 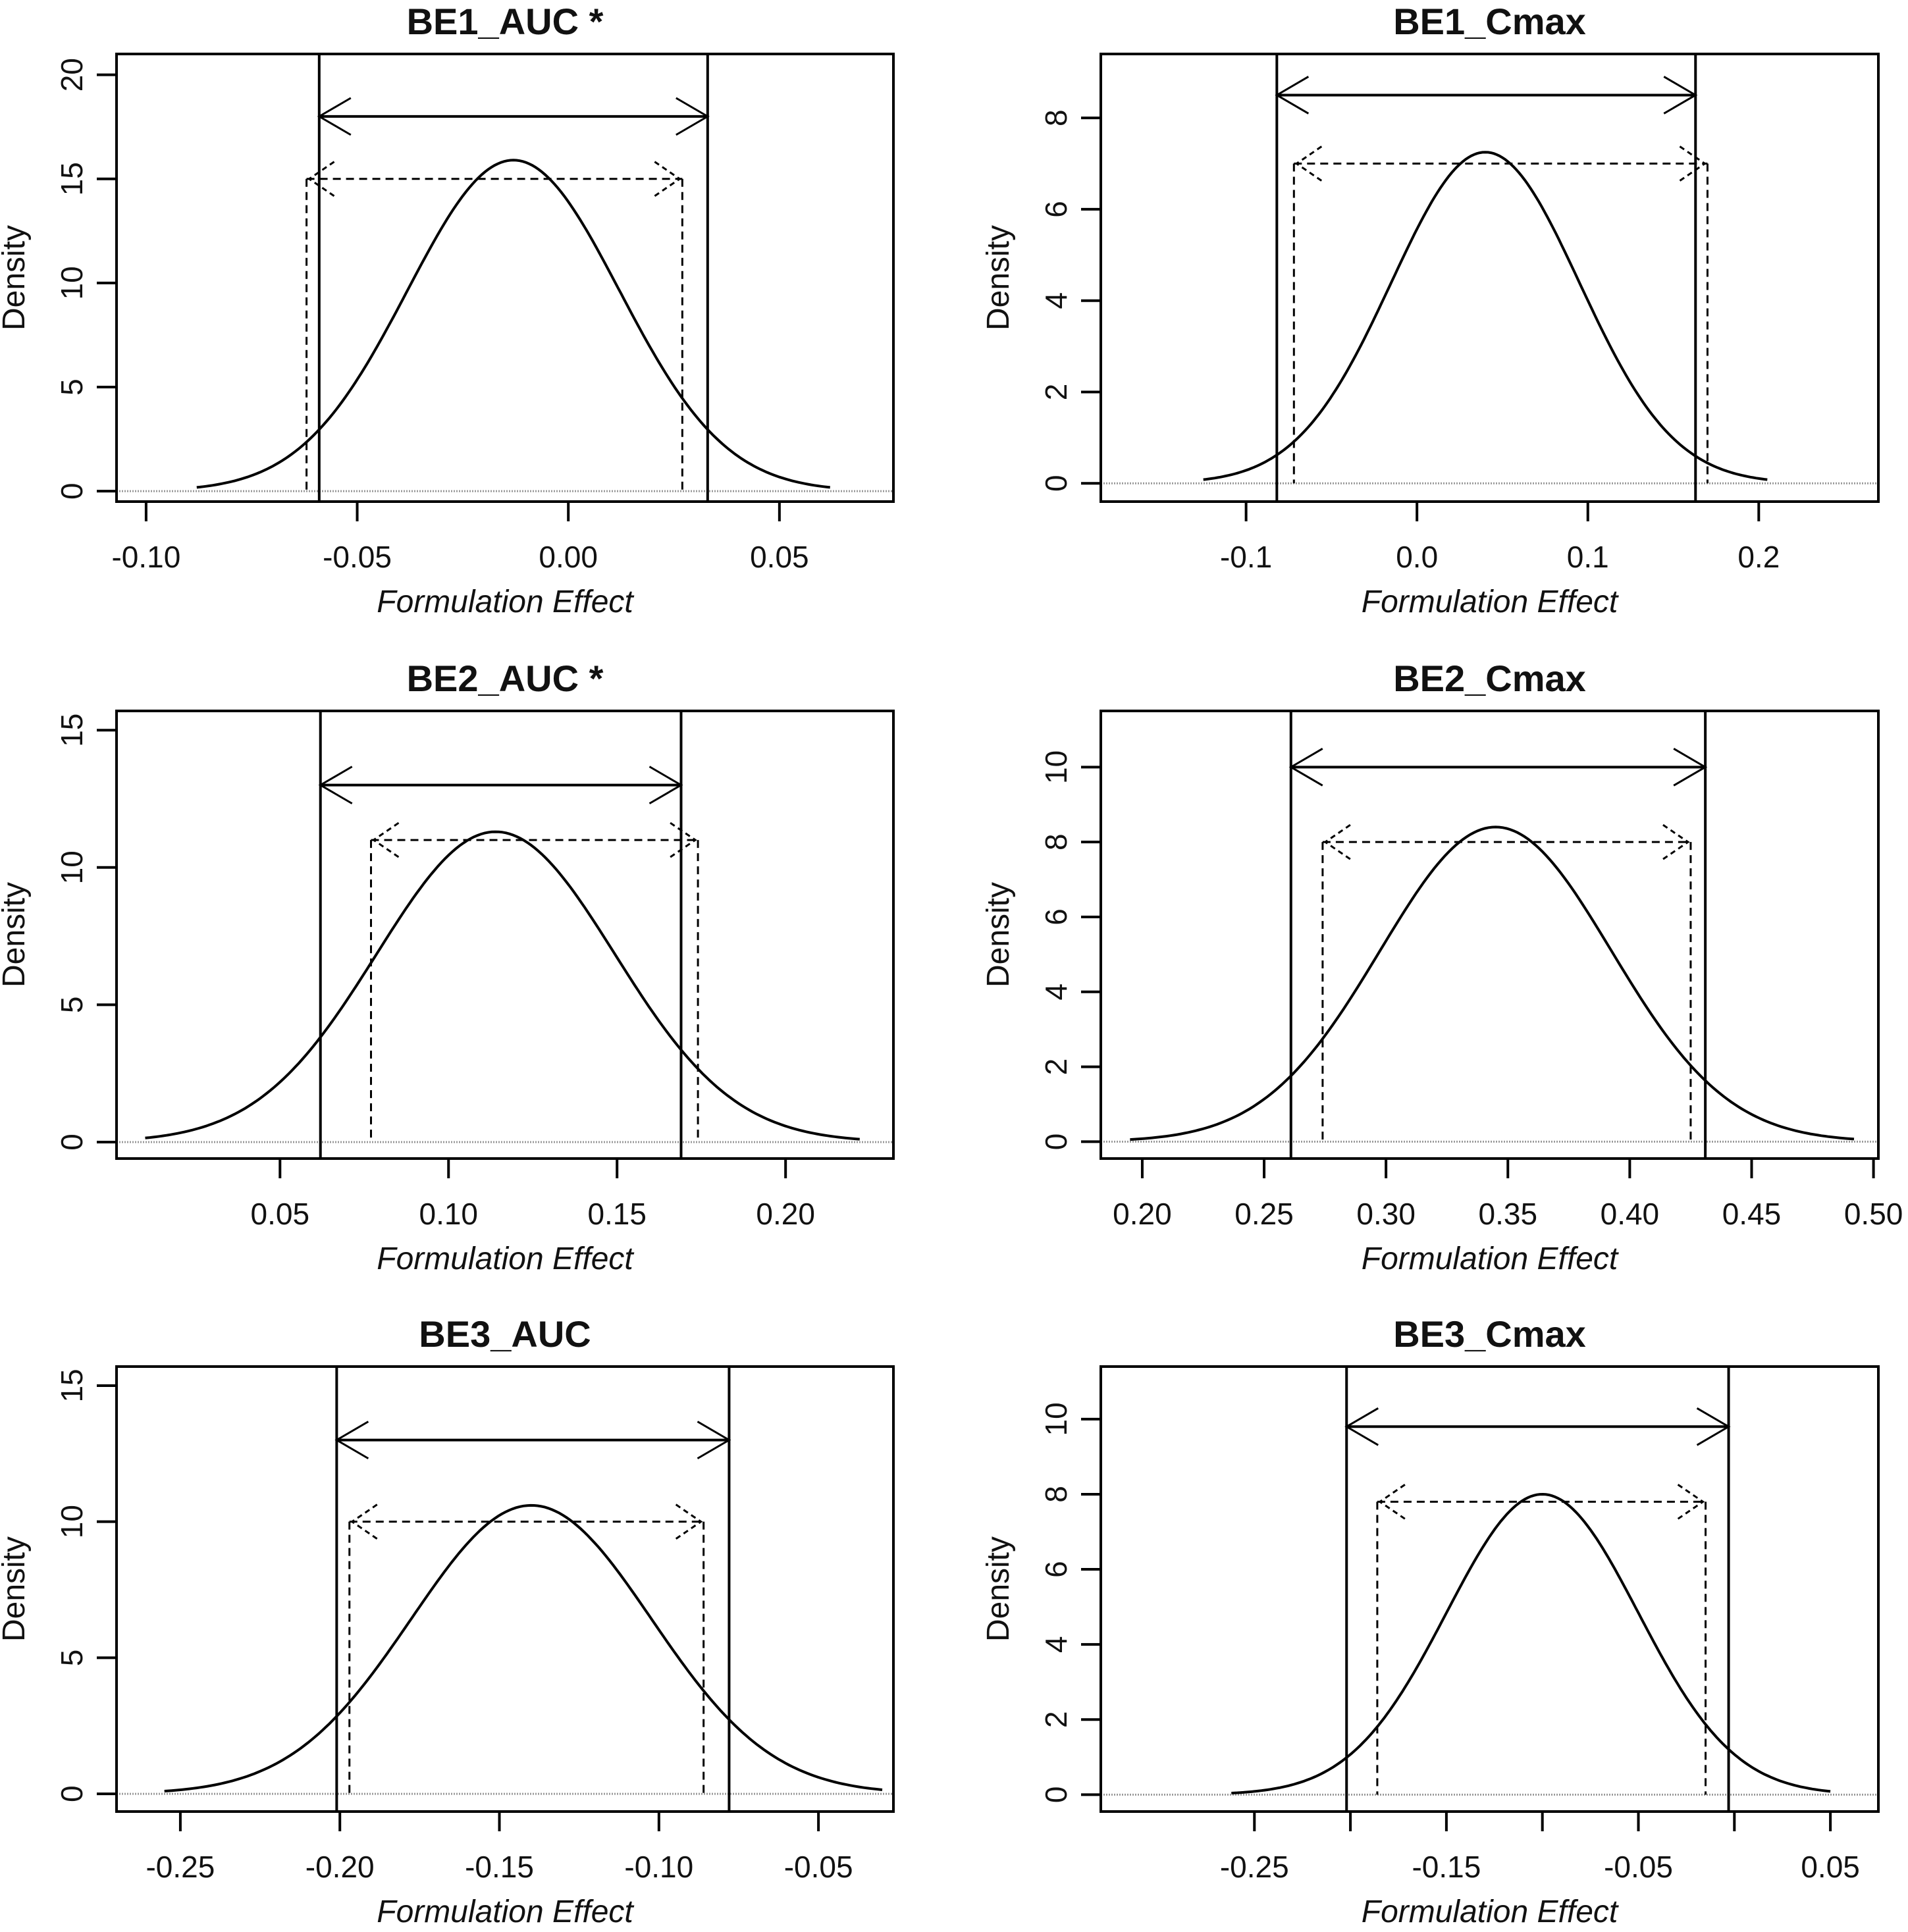 I want to click on x-tick-label: 0.50, so click(x=1873, y=1214).